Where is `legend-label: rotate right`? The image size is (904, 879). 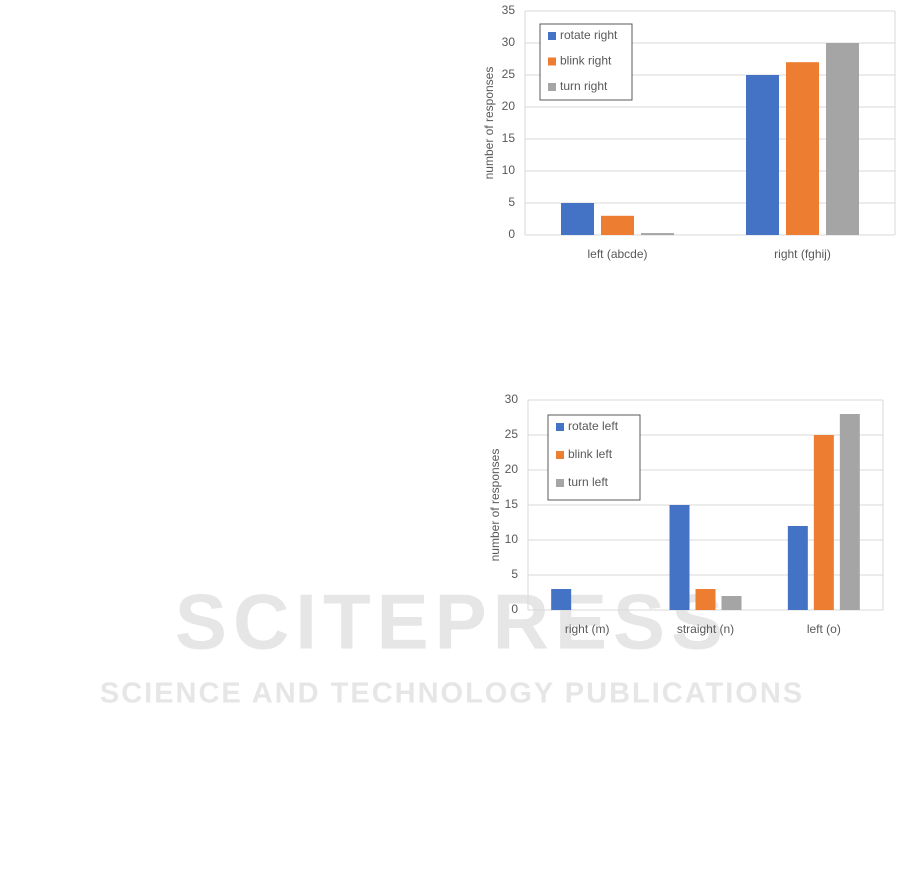 legend-label: rotate right is located at coordinates (589, 35).